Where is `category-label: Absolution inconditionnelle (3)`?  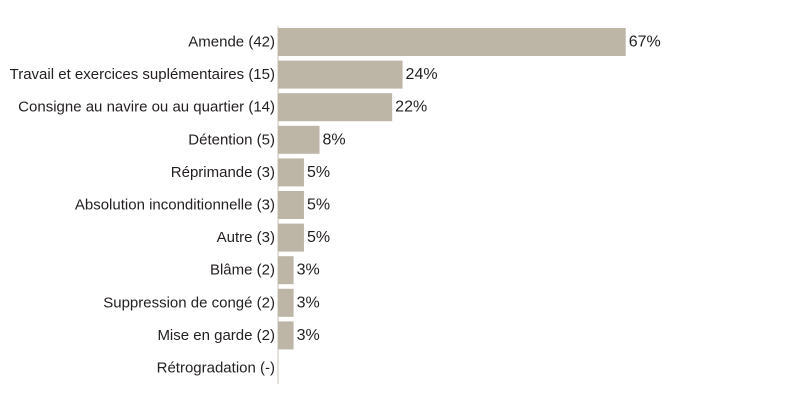 category-label: Absolution inconditionnelle (3) is located at coordinates (175, 205).